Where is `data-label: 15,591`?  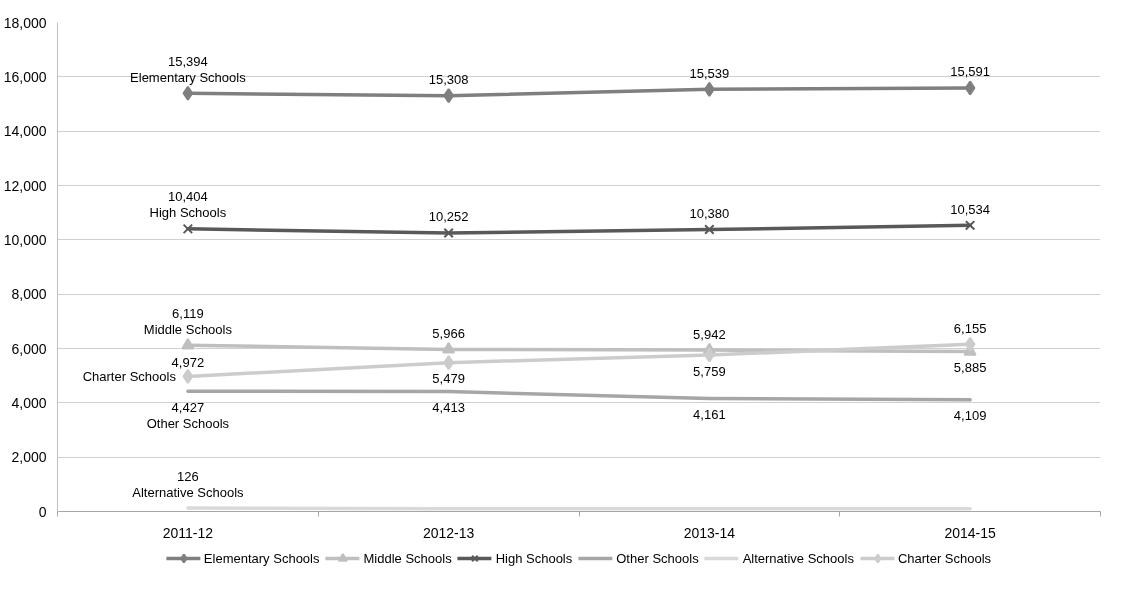
data-label: 15,591 is located at coordinates (970, 72).